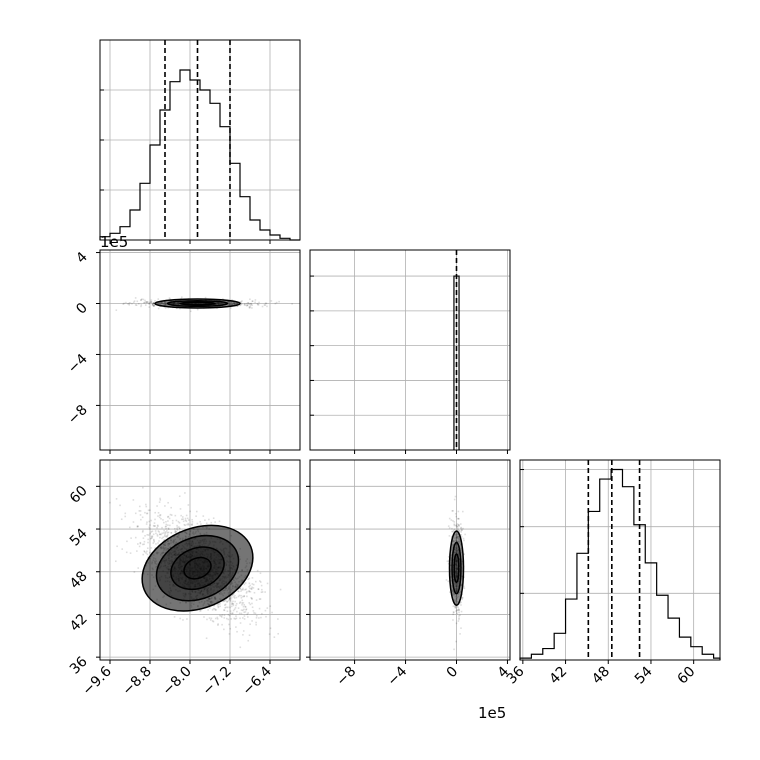 The height and width of the screenshot is (760, 760). I want to click on density-fill, so click(456, 568).